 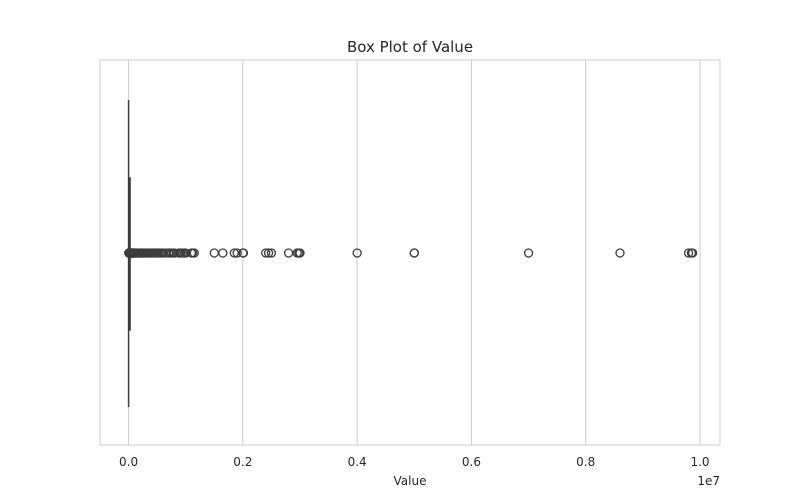 What do you see at coordinates (585, 462) in the screenshot?
I see `x-tick-label: 0.8` at bounding box center [585, 462].